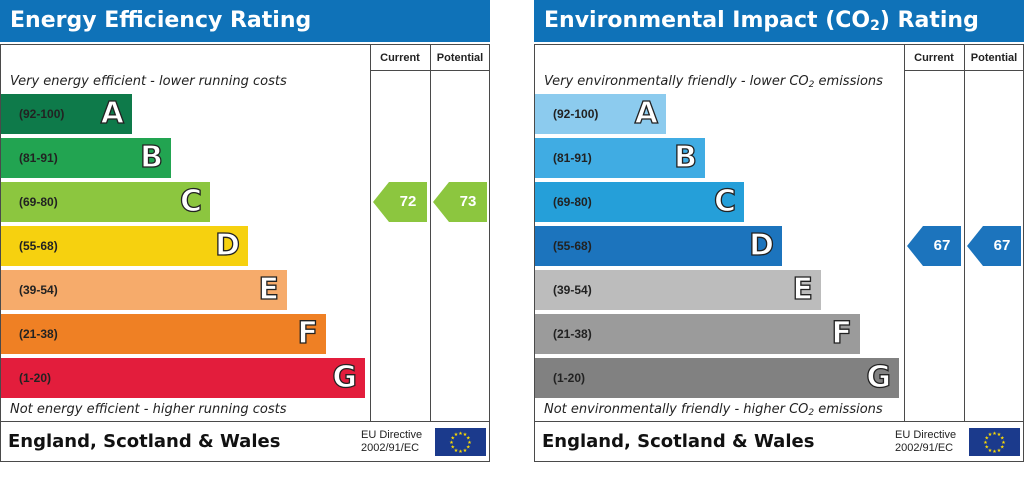 The height and width of the screenshot is (485, 1024). I want to click on band-a: (92-100) A, so click(66, 114).